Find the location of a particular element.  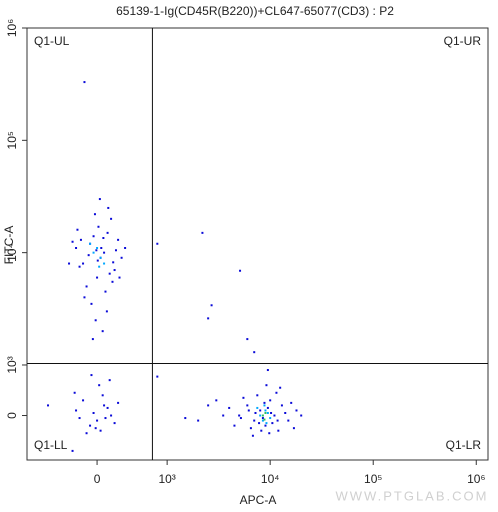

y-axis-label: FITC-A is located at coordinates (9, 245).